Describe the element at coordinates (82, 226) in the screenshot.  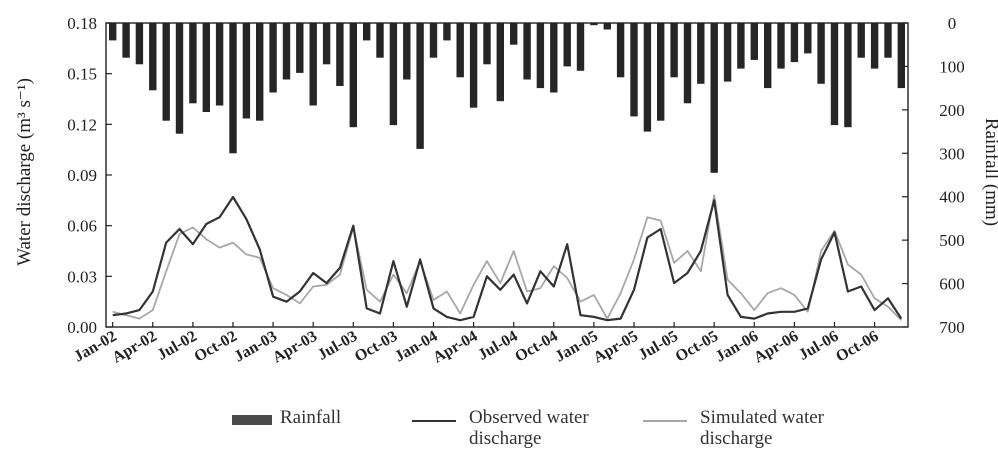
I see `y-left-tick-label: 0.06` at that location.